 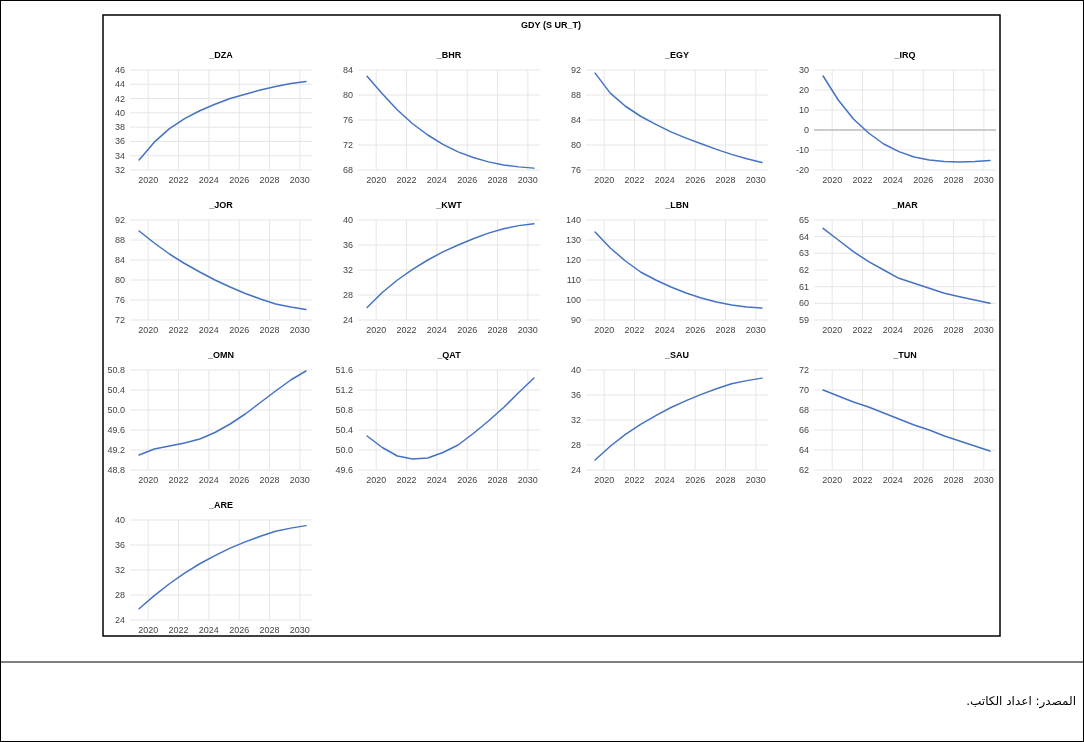 What do you see at coordinates (904, 355) in the screenshot?
I see `chart-title: _TUN` at bounding box center [904, 355].